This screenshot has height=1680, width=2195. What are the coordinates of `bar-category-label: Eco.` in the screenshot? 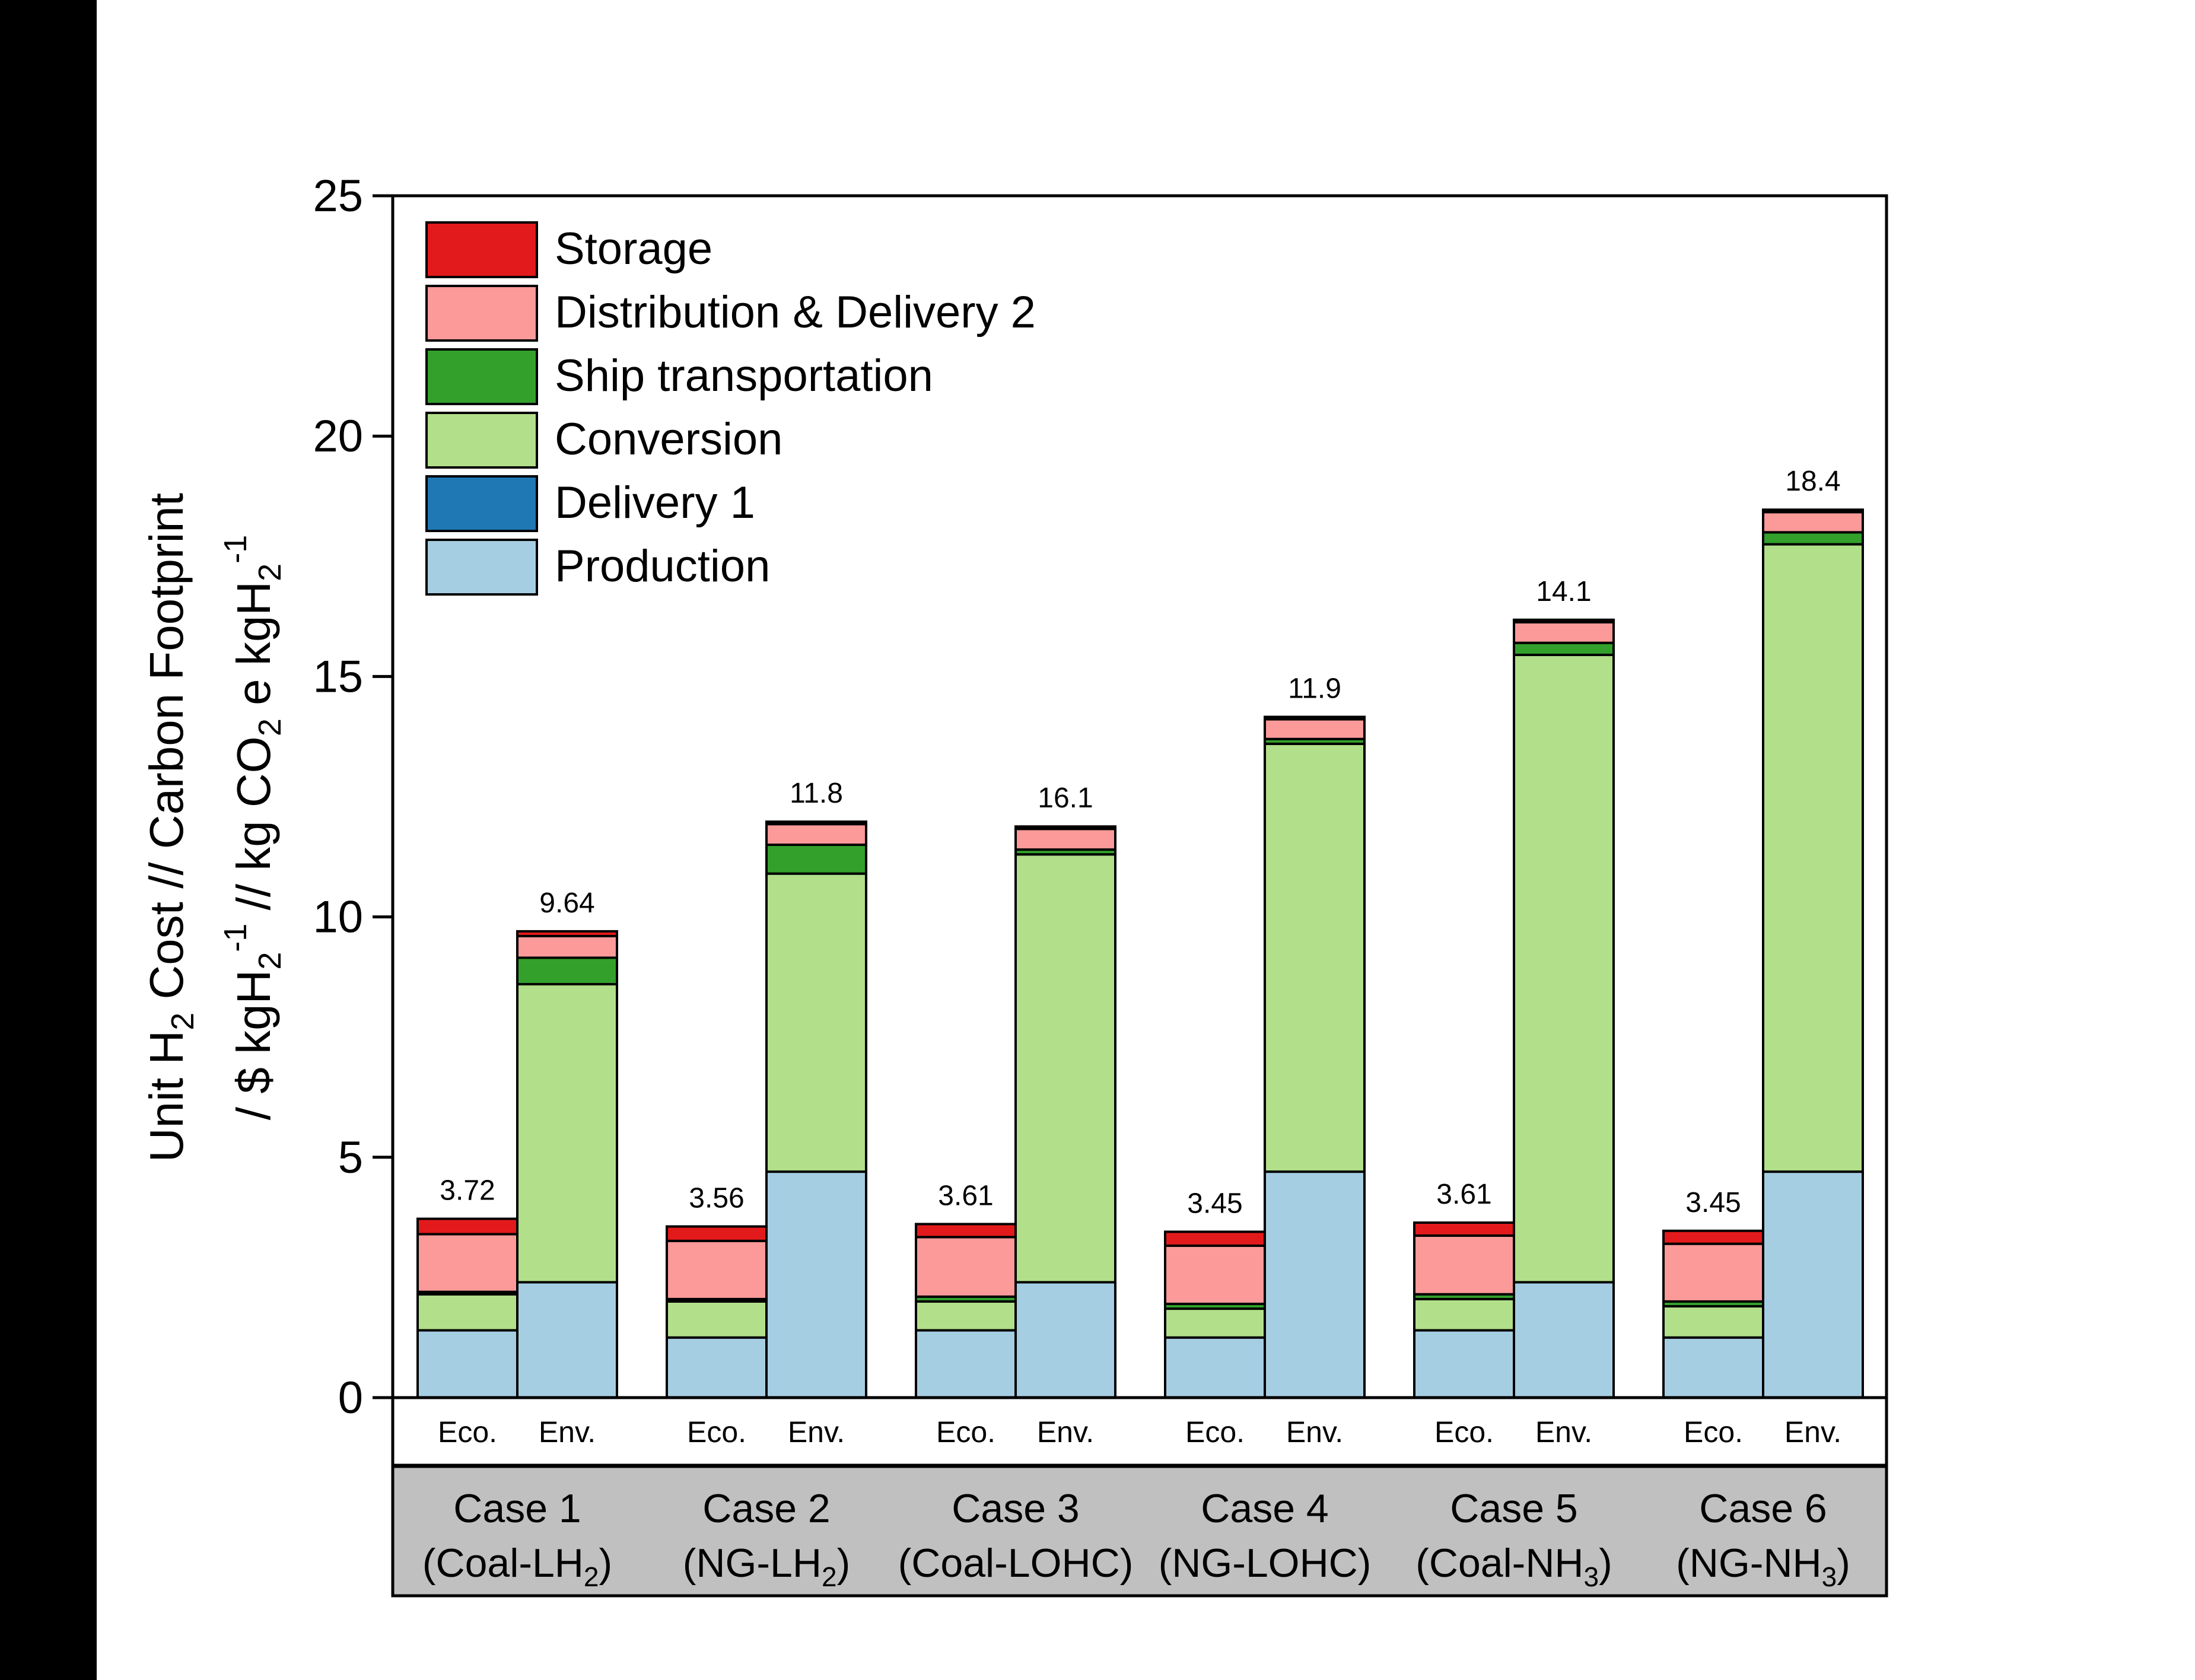 It's located at (468, 1432).